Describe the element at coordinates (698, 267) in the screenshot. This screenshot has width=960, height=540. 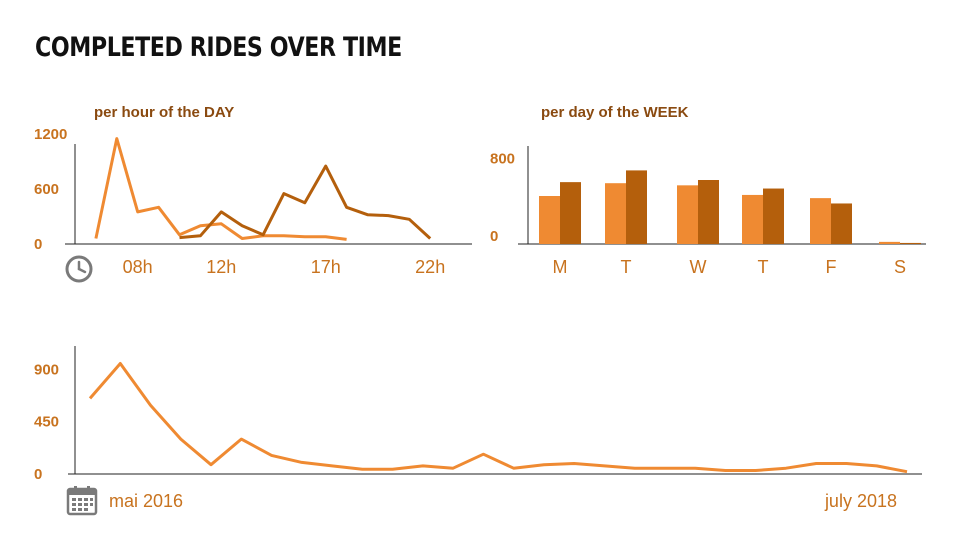
I see `weekly-x-tick-label: W` at that location.